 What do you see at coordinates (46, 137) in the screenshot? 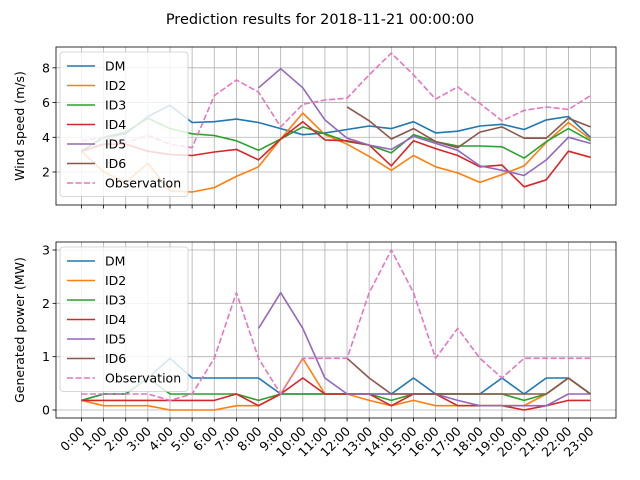
I see `y-tick-label: 4` at bounding box center [46, 137].